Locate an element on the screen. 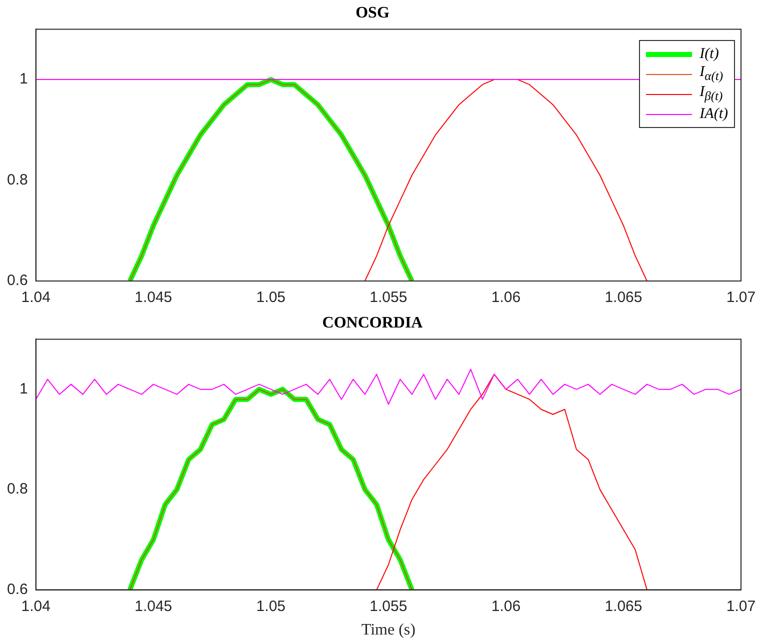  chart-title: OSG is located at coordinates (373, 13).